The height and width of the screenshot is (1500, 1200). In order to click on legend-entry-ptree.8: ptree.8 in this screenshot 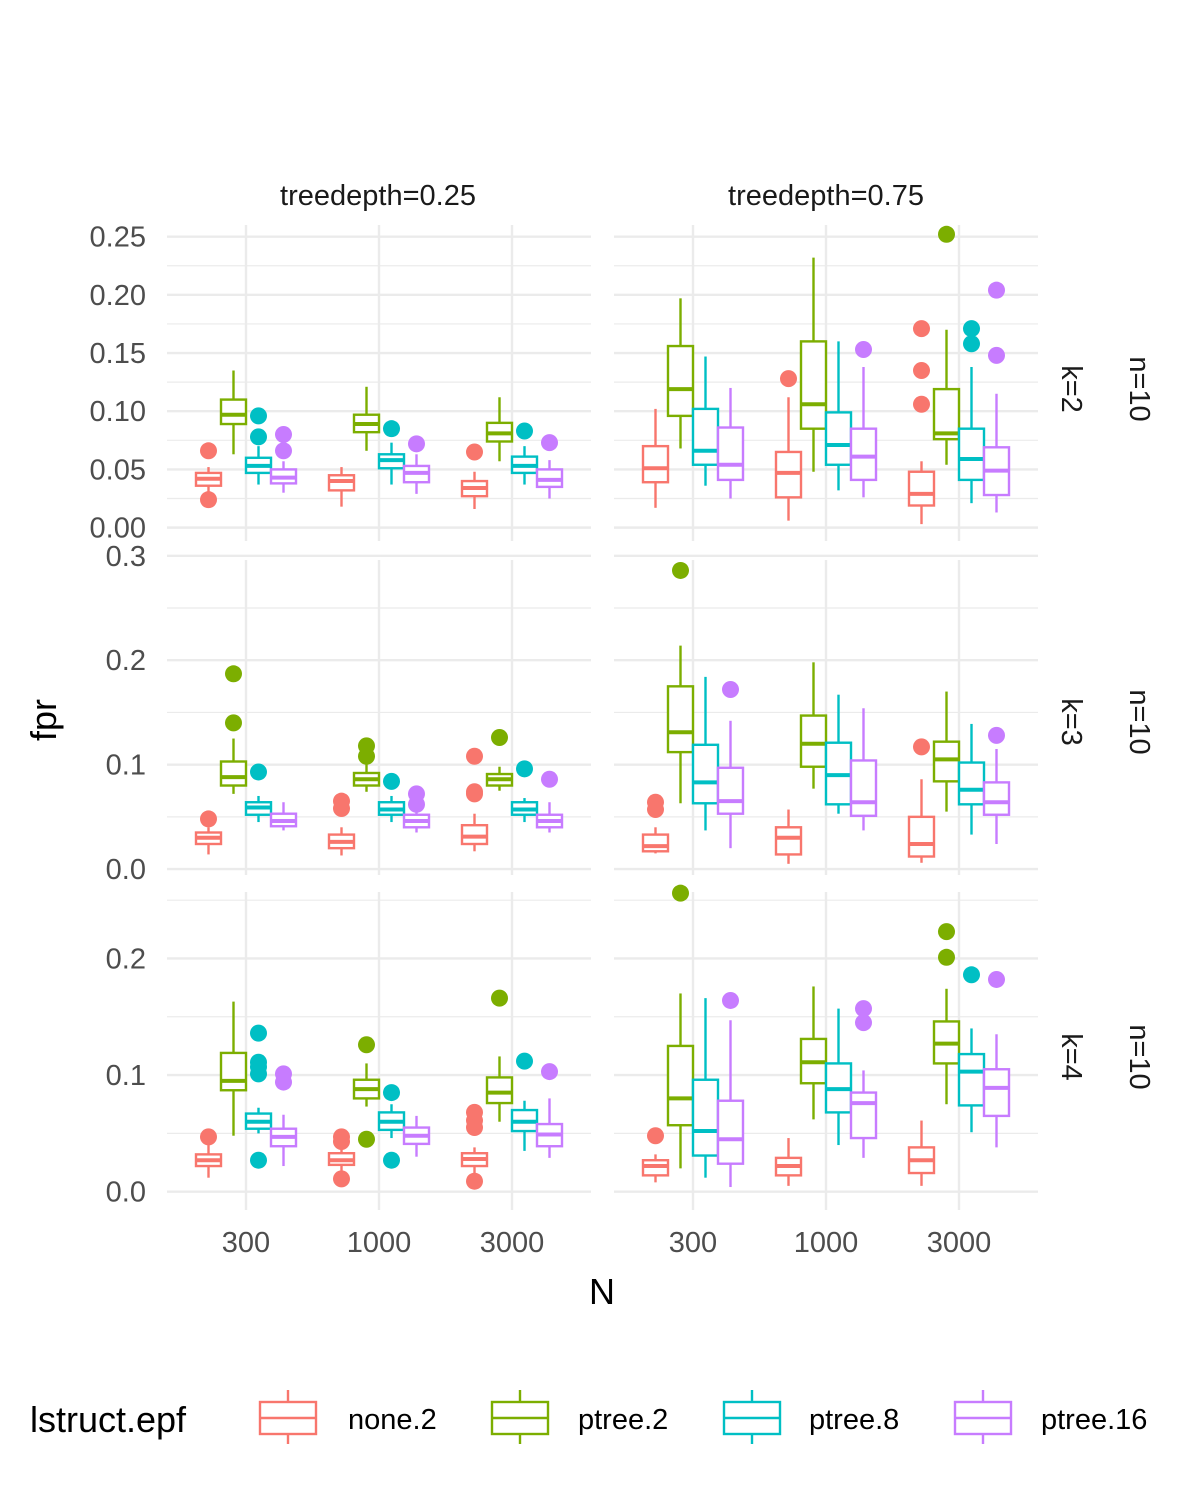, I will do `click(810, 1417)`.